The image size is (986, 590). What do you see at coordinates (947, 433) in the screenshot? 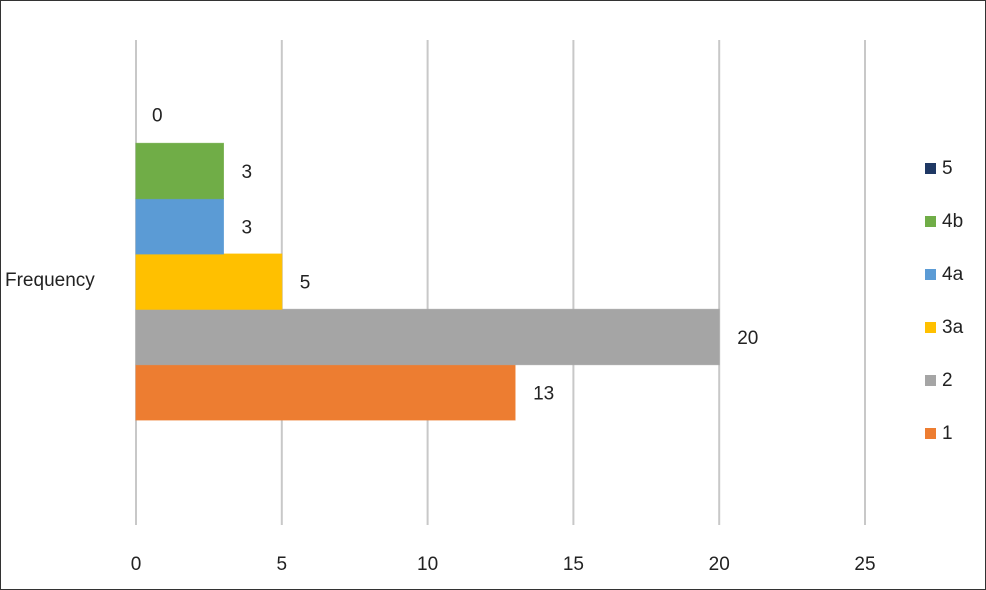
I see `legend-label: 1` at bounding box center [947, 433].